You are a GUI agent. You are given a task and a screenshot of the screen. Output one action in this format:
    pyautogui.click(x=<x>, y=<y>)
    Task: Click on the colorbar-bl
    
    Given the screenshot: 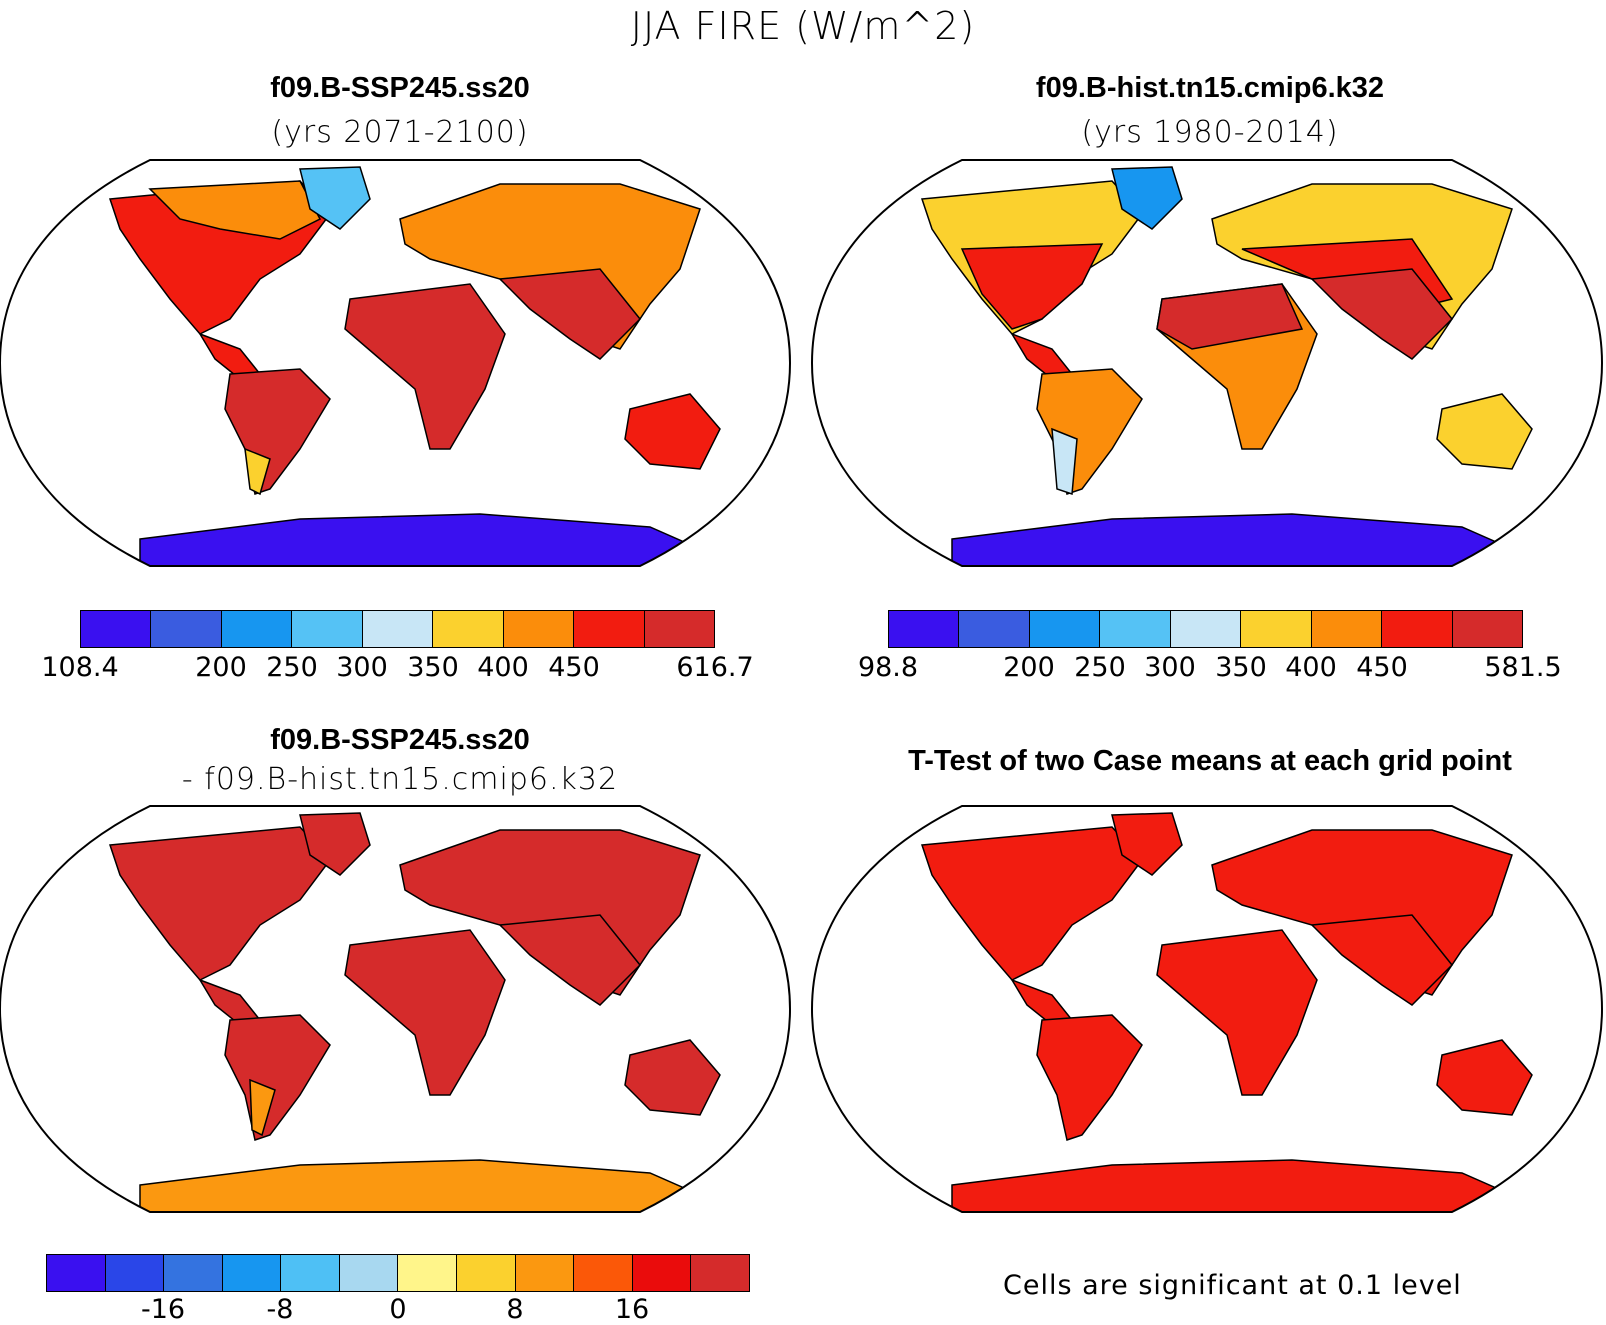 What is the action you would take?
    pyautogui.click(x=398, y=1273)
    